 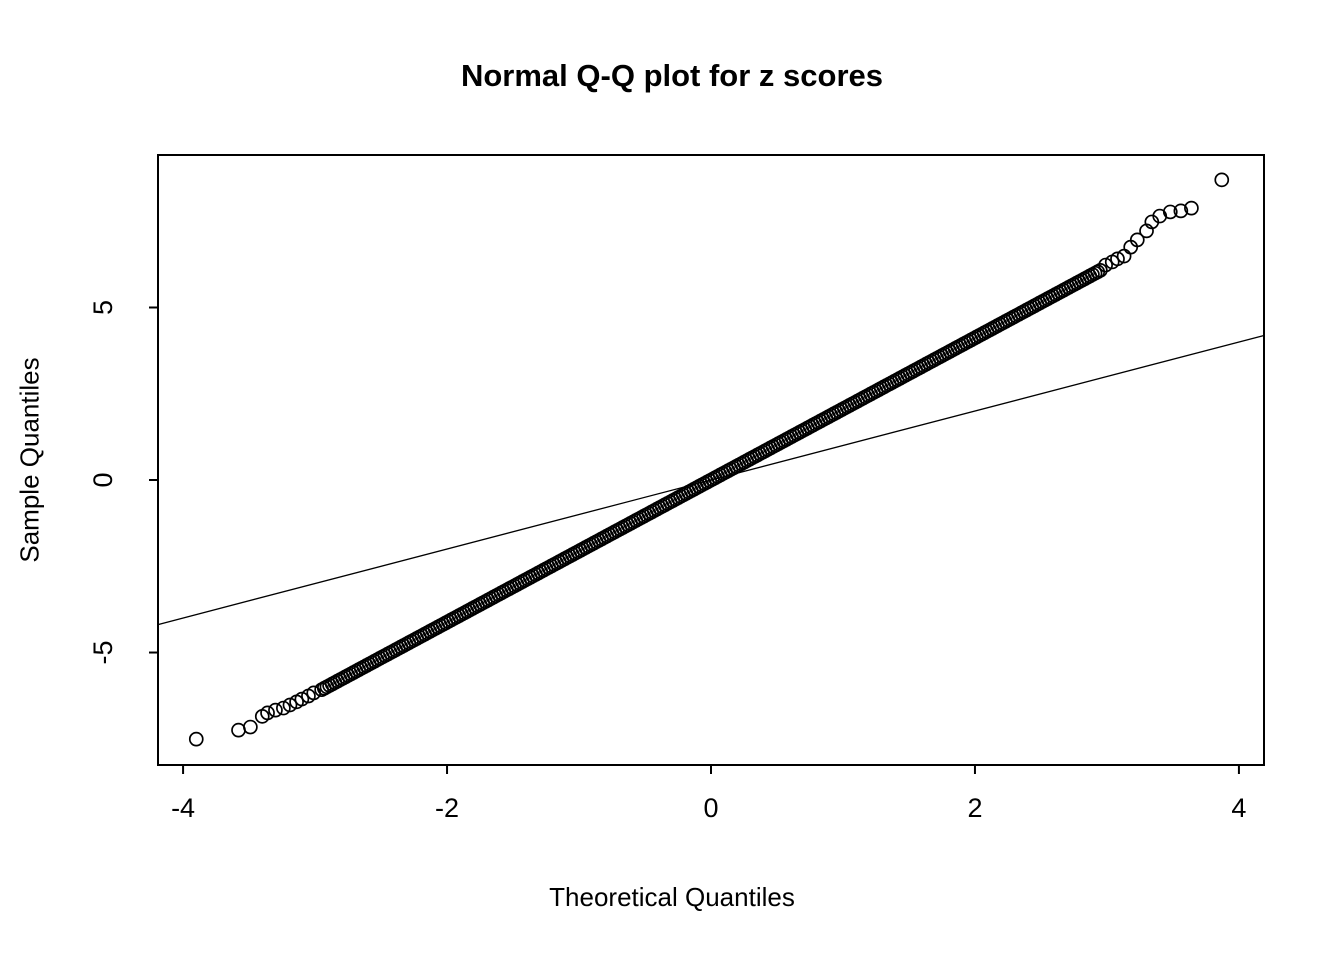 What do you see at coordinates (103, 479) in the screenshot?
I see `y-tick-label: 0` at bounding box center [103, 479].